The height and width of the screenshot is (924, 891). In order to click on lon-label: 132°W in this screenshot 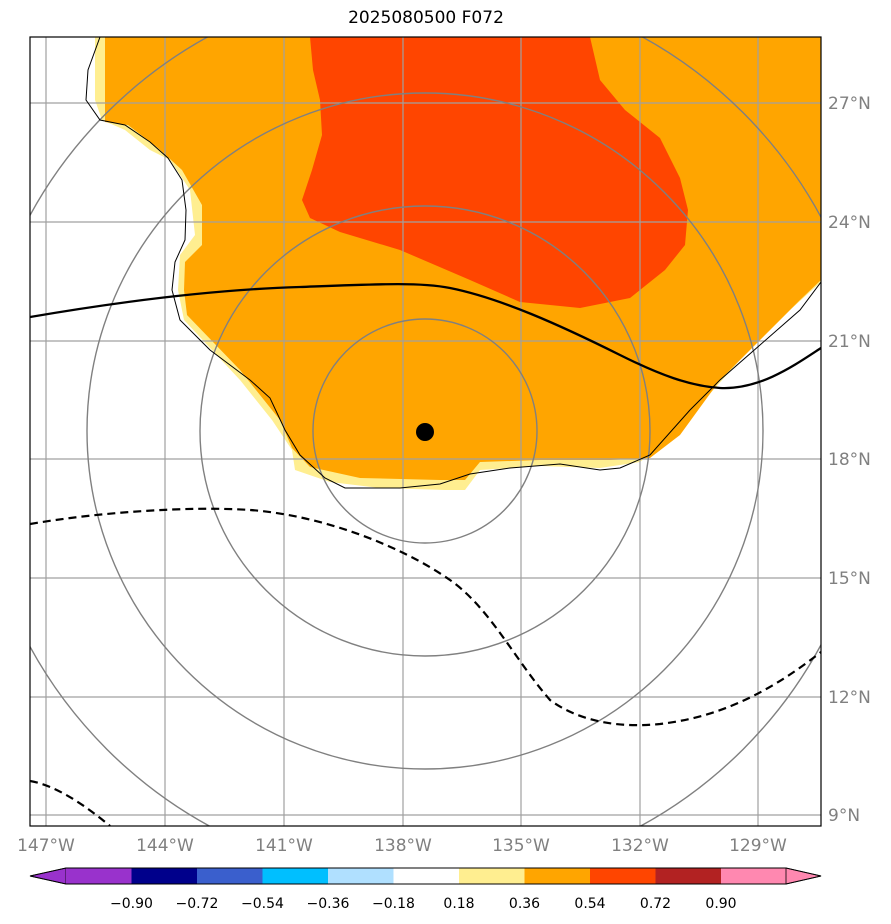, I will do `click(640, 846)`.